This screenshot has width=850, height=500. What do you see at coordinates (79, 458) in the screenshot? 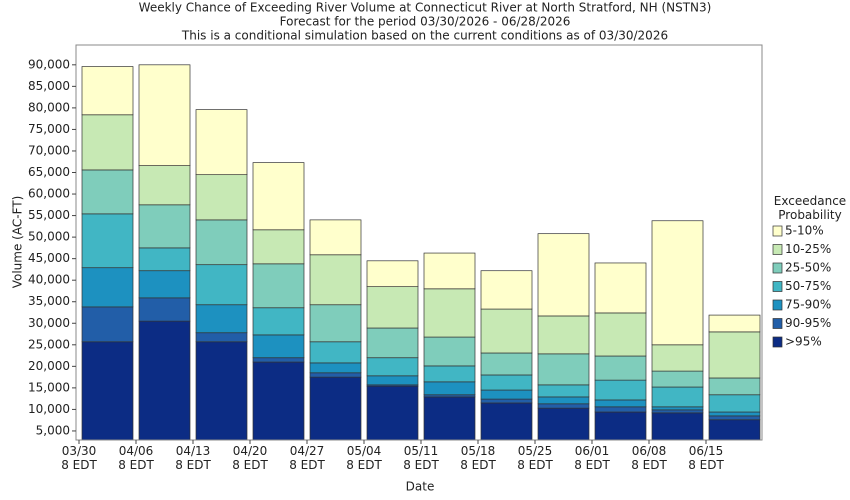
I see `x-tick-label: 03/30 8 EDT` at bounding box center [79, 458].